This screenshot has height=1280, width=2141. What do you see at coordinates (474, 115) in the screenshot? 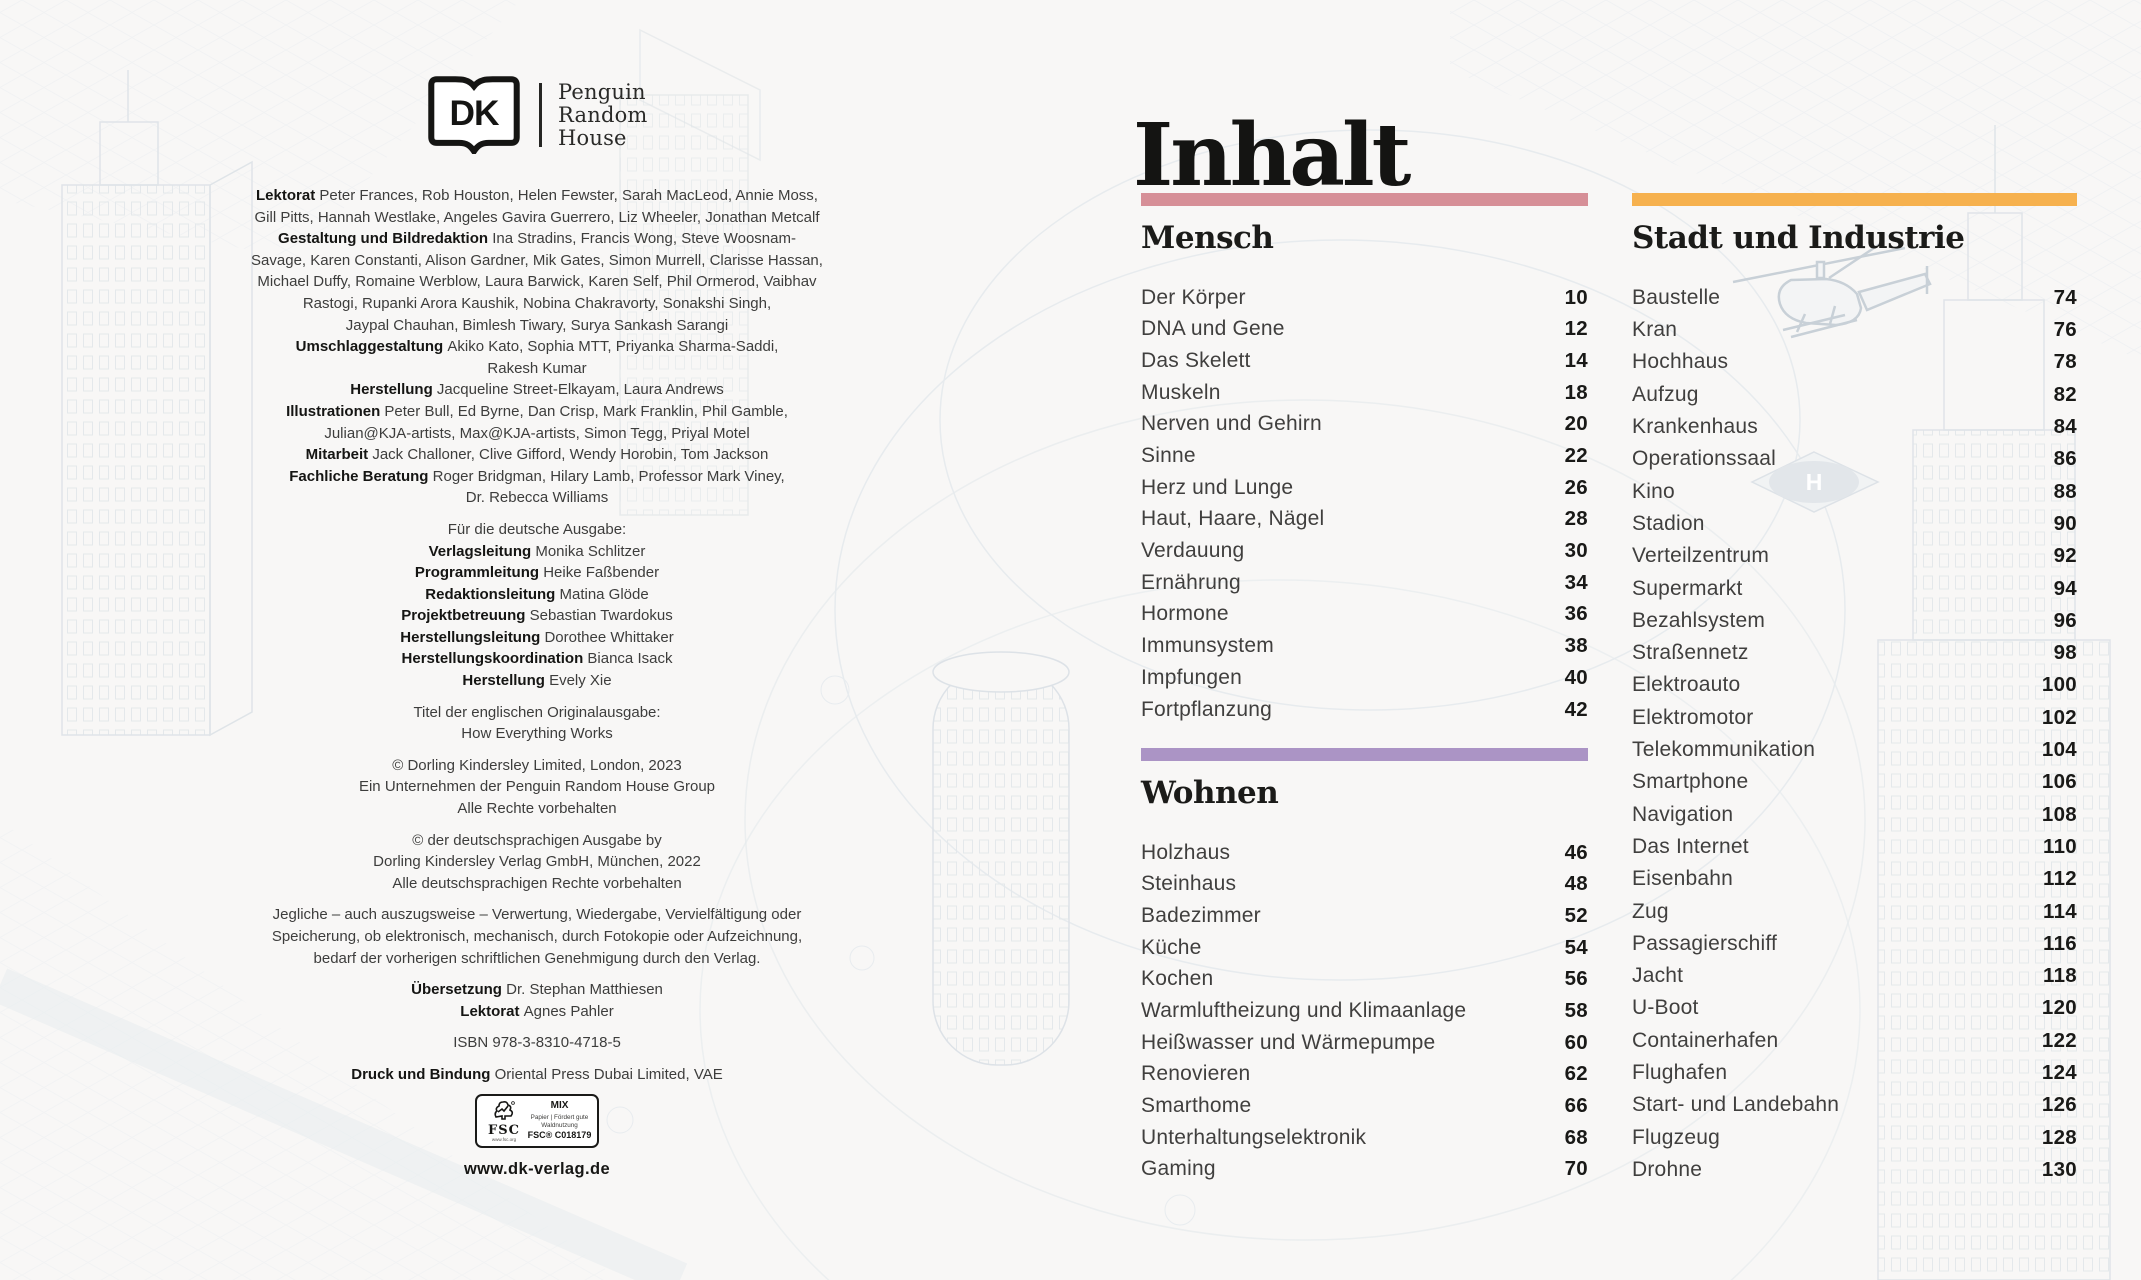
I see `dk-logo-icon: DK` at bounding box center [474, 115].